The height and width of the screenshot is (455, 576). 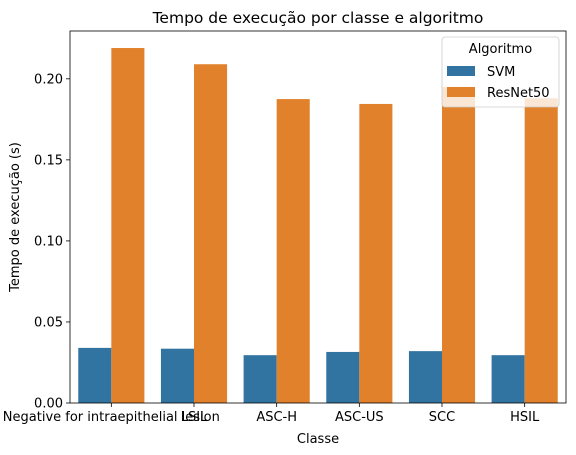 I want to click on legend-swatch-svm, so click(x=461, y=71).